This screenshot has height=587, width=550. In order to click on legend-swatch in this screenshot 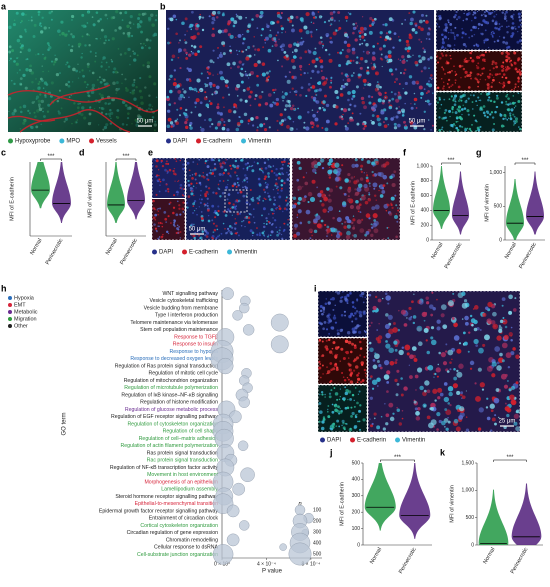, I will do `click(10, 312)`.